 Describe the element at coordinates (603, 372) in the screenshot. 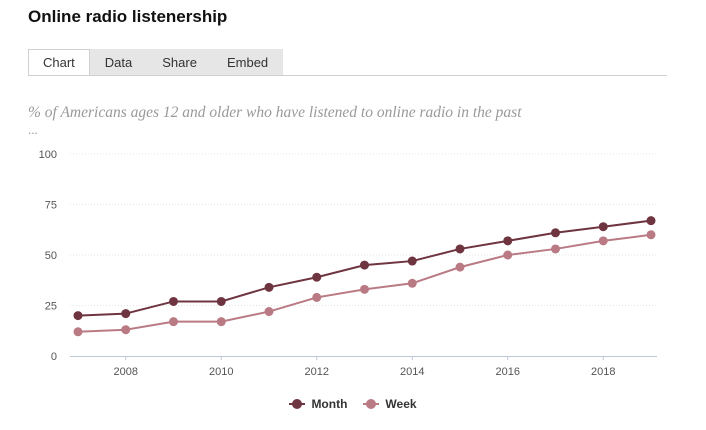

I see `x-tick-label: 2018` at that location.